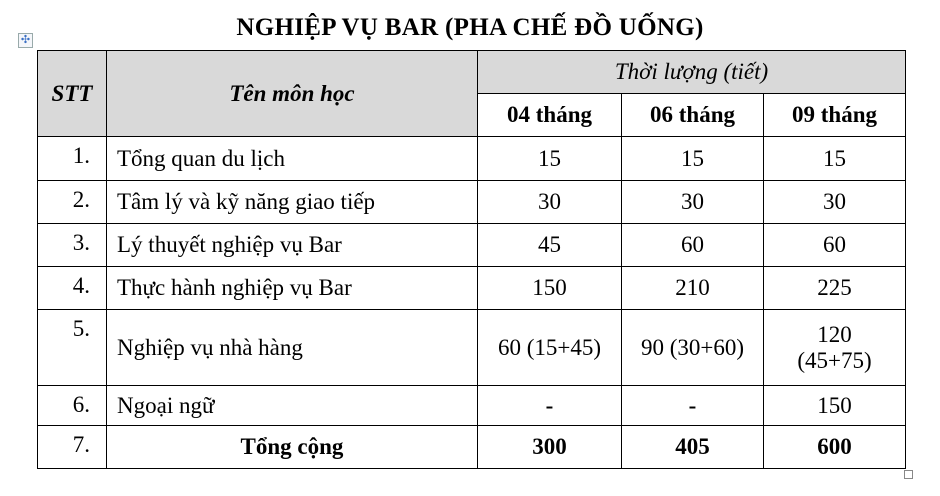  Describe the element at coordinates (72, 347) in the screenshot. I see `row-stt: 5.` at that location.